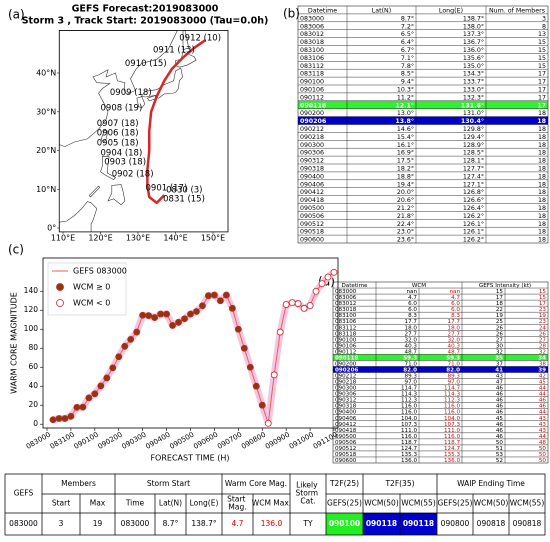 Image resolution: width=550 pixels, height=542 pixels. Describe the element at coordinates (313, 105) in the screenshot. I see `table-cell: 090118` at that location.